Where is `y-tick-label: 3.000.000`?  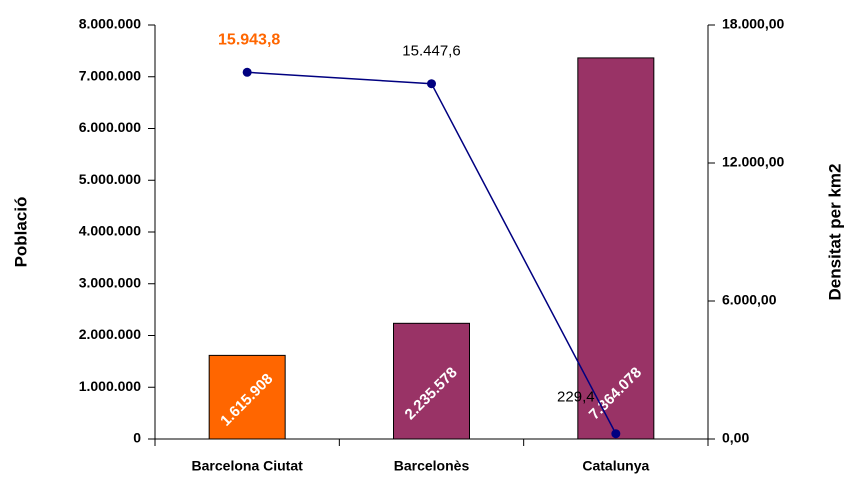 y-tick-label: 3.000.000 is located at coordinates (110, 282).